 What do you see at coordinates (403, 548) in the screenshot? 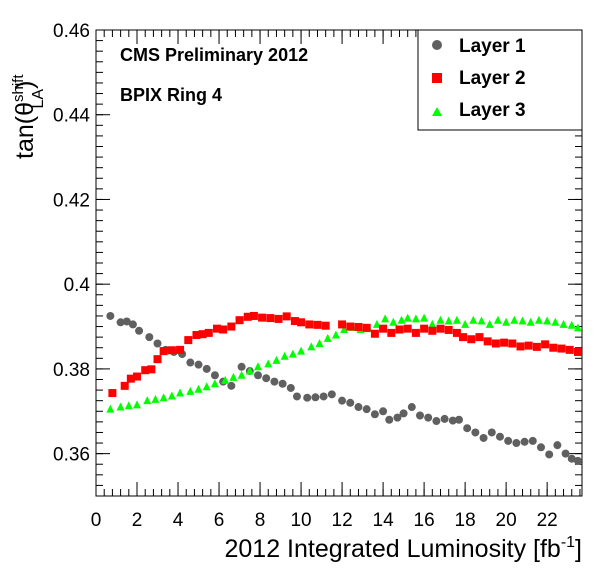
I see `x-axis-title: 2012 Integrated Luminosity [fb-1]` at bounding box center [403, 548].